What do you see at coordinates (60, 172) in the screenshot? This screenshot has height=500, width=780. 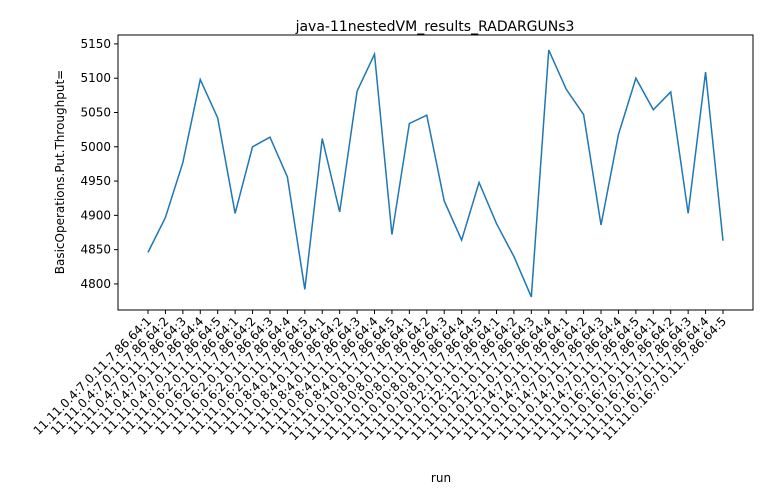 I see `y-axis-label: BasicOperations.Put.Throughput=` at bounding box center [60, 172].